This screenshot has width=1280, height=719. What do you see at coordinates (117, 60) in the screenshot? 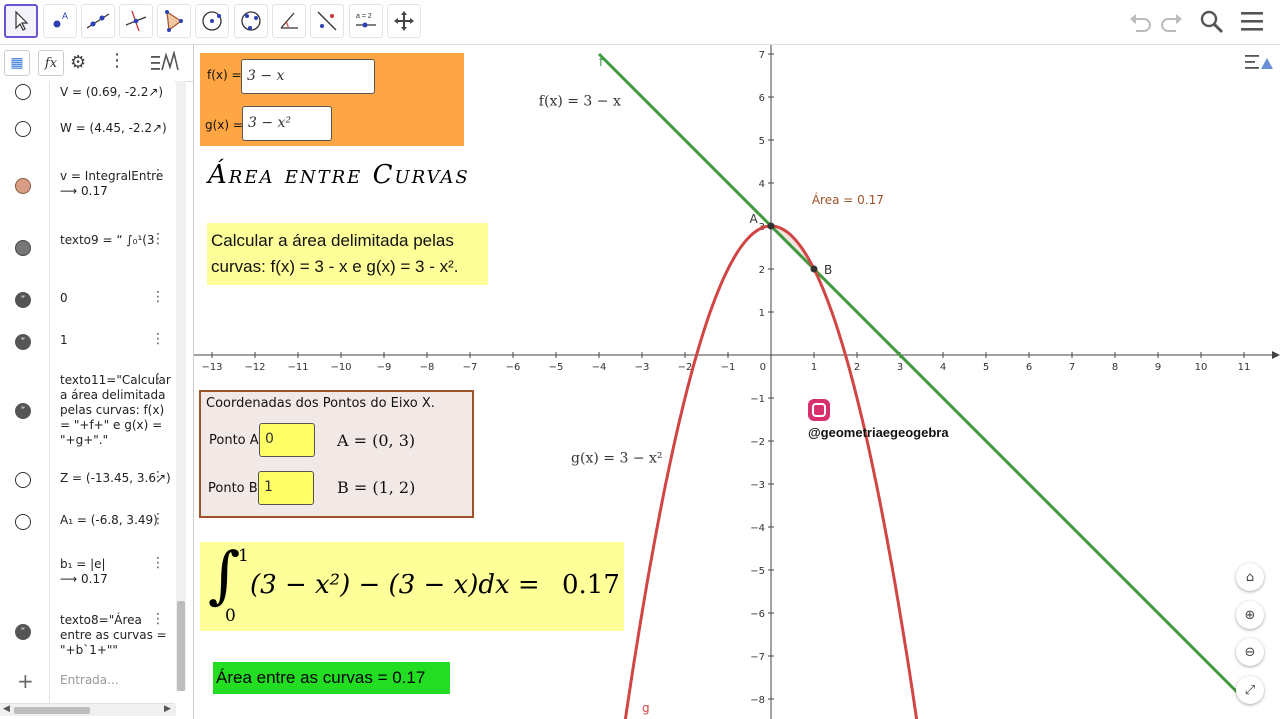
I see `more-options-icon: ⋮` at bounding box center [117, 60].